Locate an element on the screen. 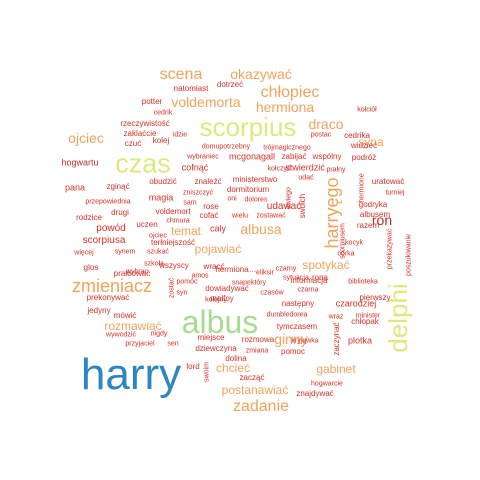  word-miejsce: miejsce is located at coordinates (211, 337).